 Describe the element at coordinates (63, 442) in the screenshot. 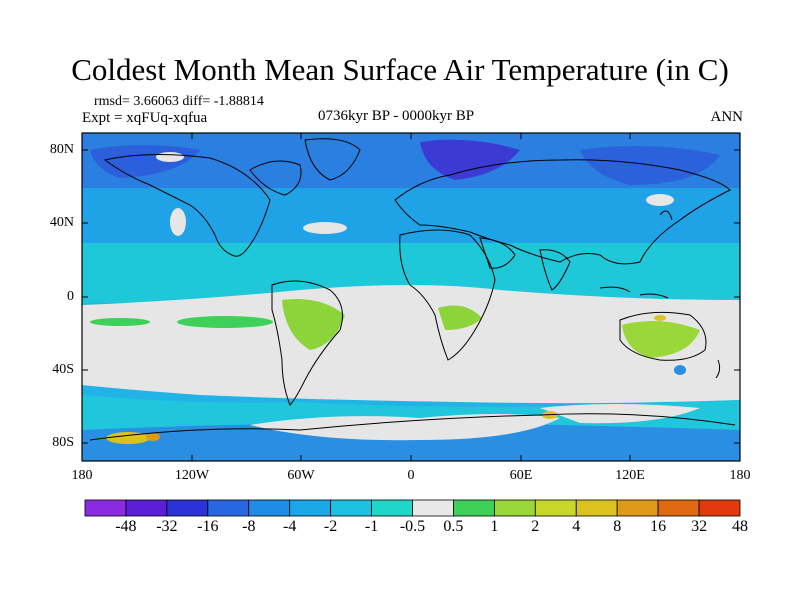

I see `y-label-80s: 80S` at that location.